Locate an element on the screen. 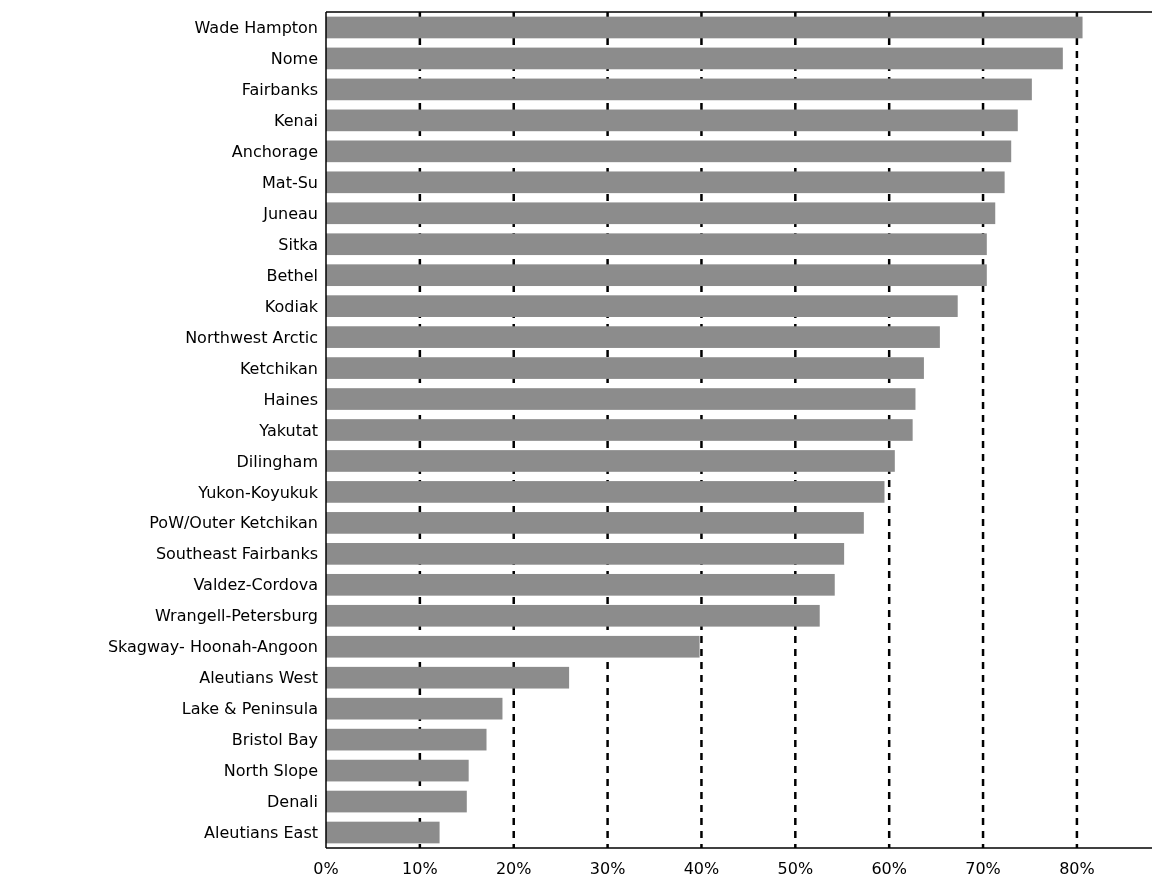 The height and width of the screenshot is (894, 1162). y-tick-label: Bristol Bay is located at coordinates (274, 740).